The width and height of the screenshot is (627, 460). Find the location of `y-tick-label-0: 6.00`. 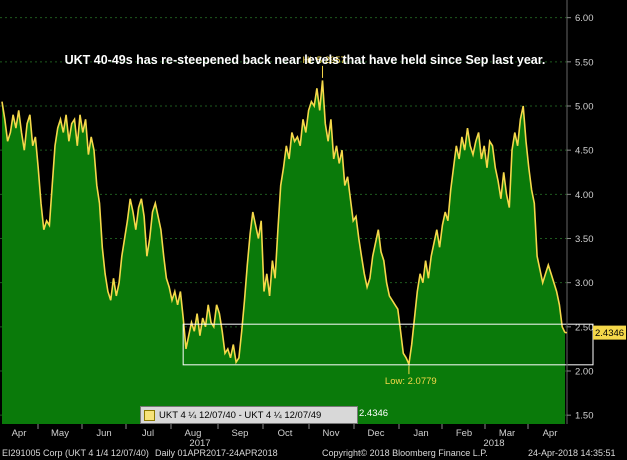

y-tick-label-0: 6.00 is located at coordinates (584, 18).